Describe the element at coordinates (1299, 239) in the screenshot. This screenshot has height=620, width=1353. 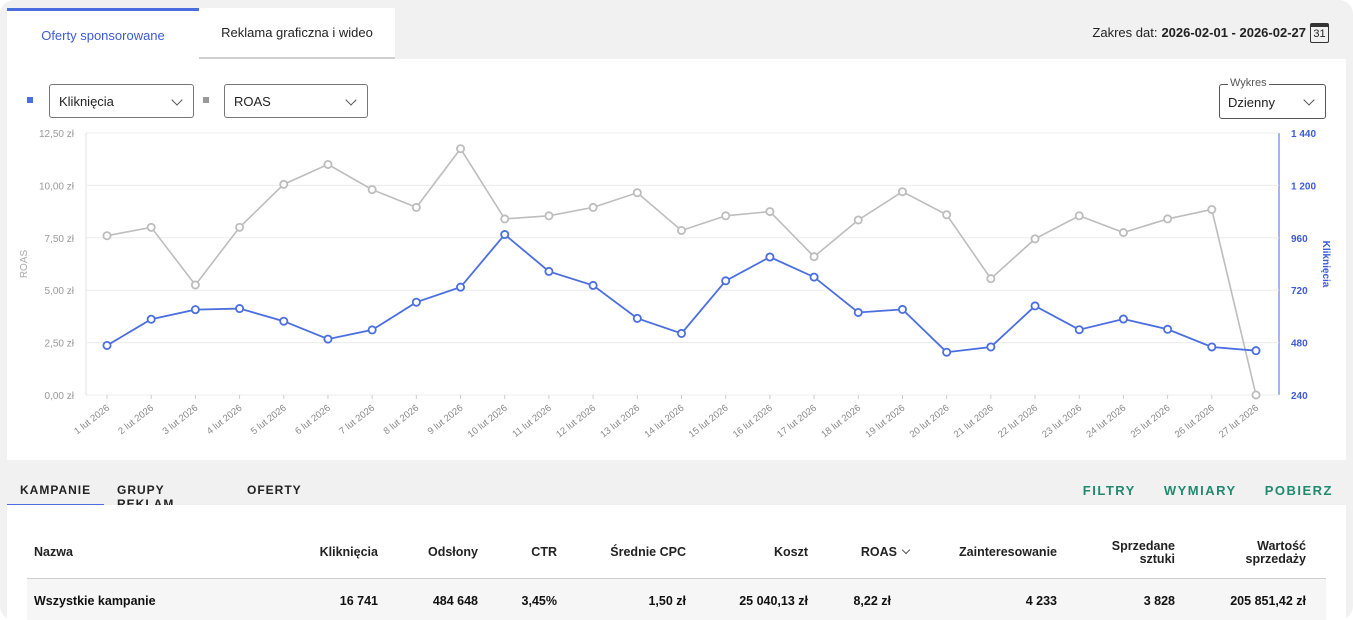
I see `y-right-tick-label: 960` at that location.